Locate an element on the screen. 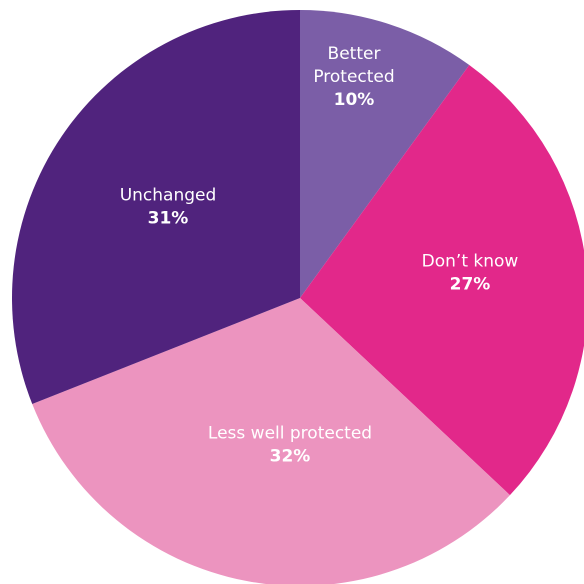 This screenshot has height=584, width=584. slice-percent-less-well-protected: 32% is located at coordinates (290, 457).